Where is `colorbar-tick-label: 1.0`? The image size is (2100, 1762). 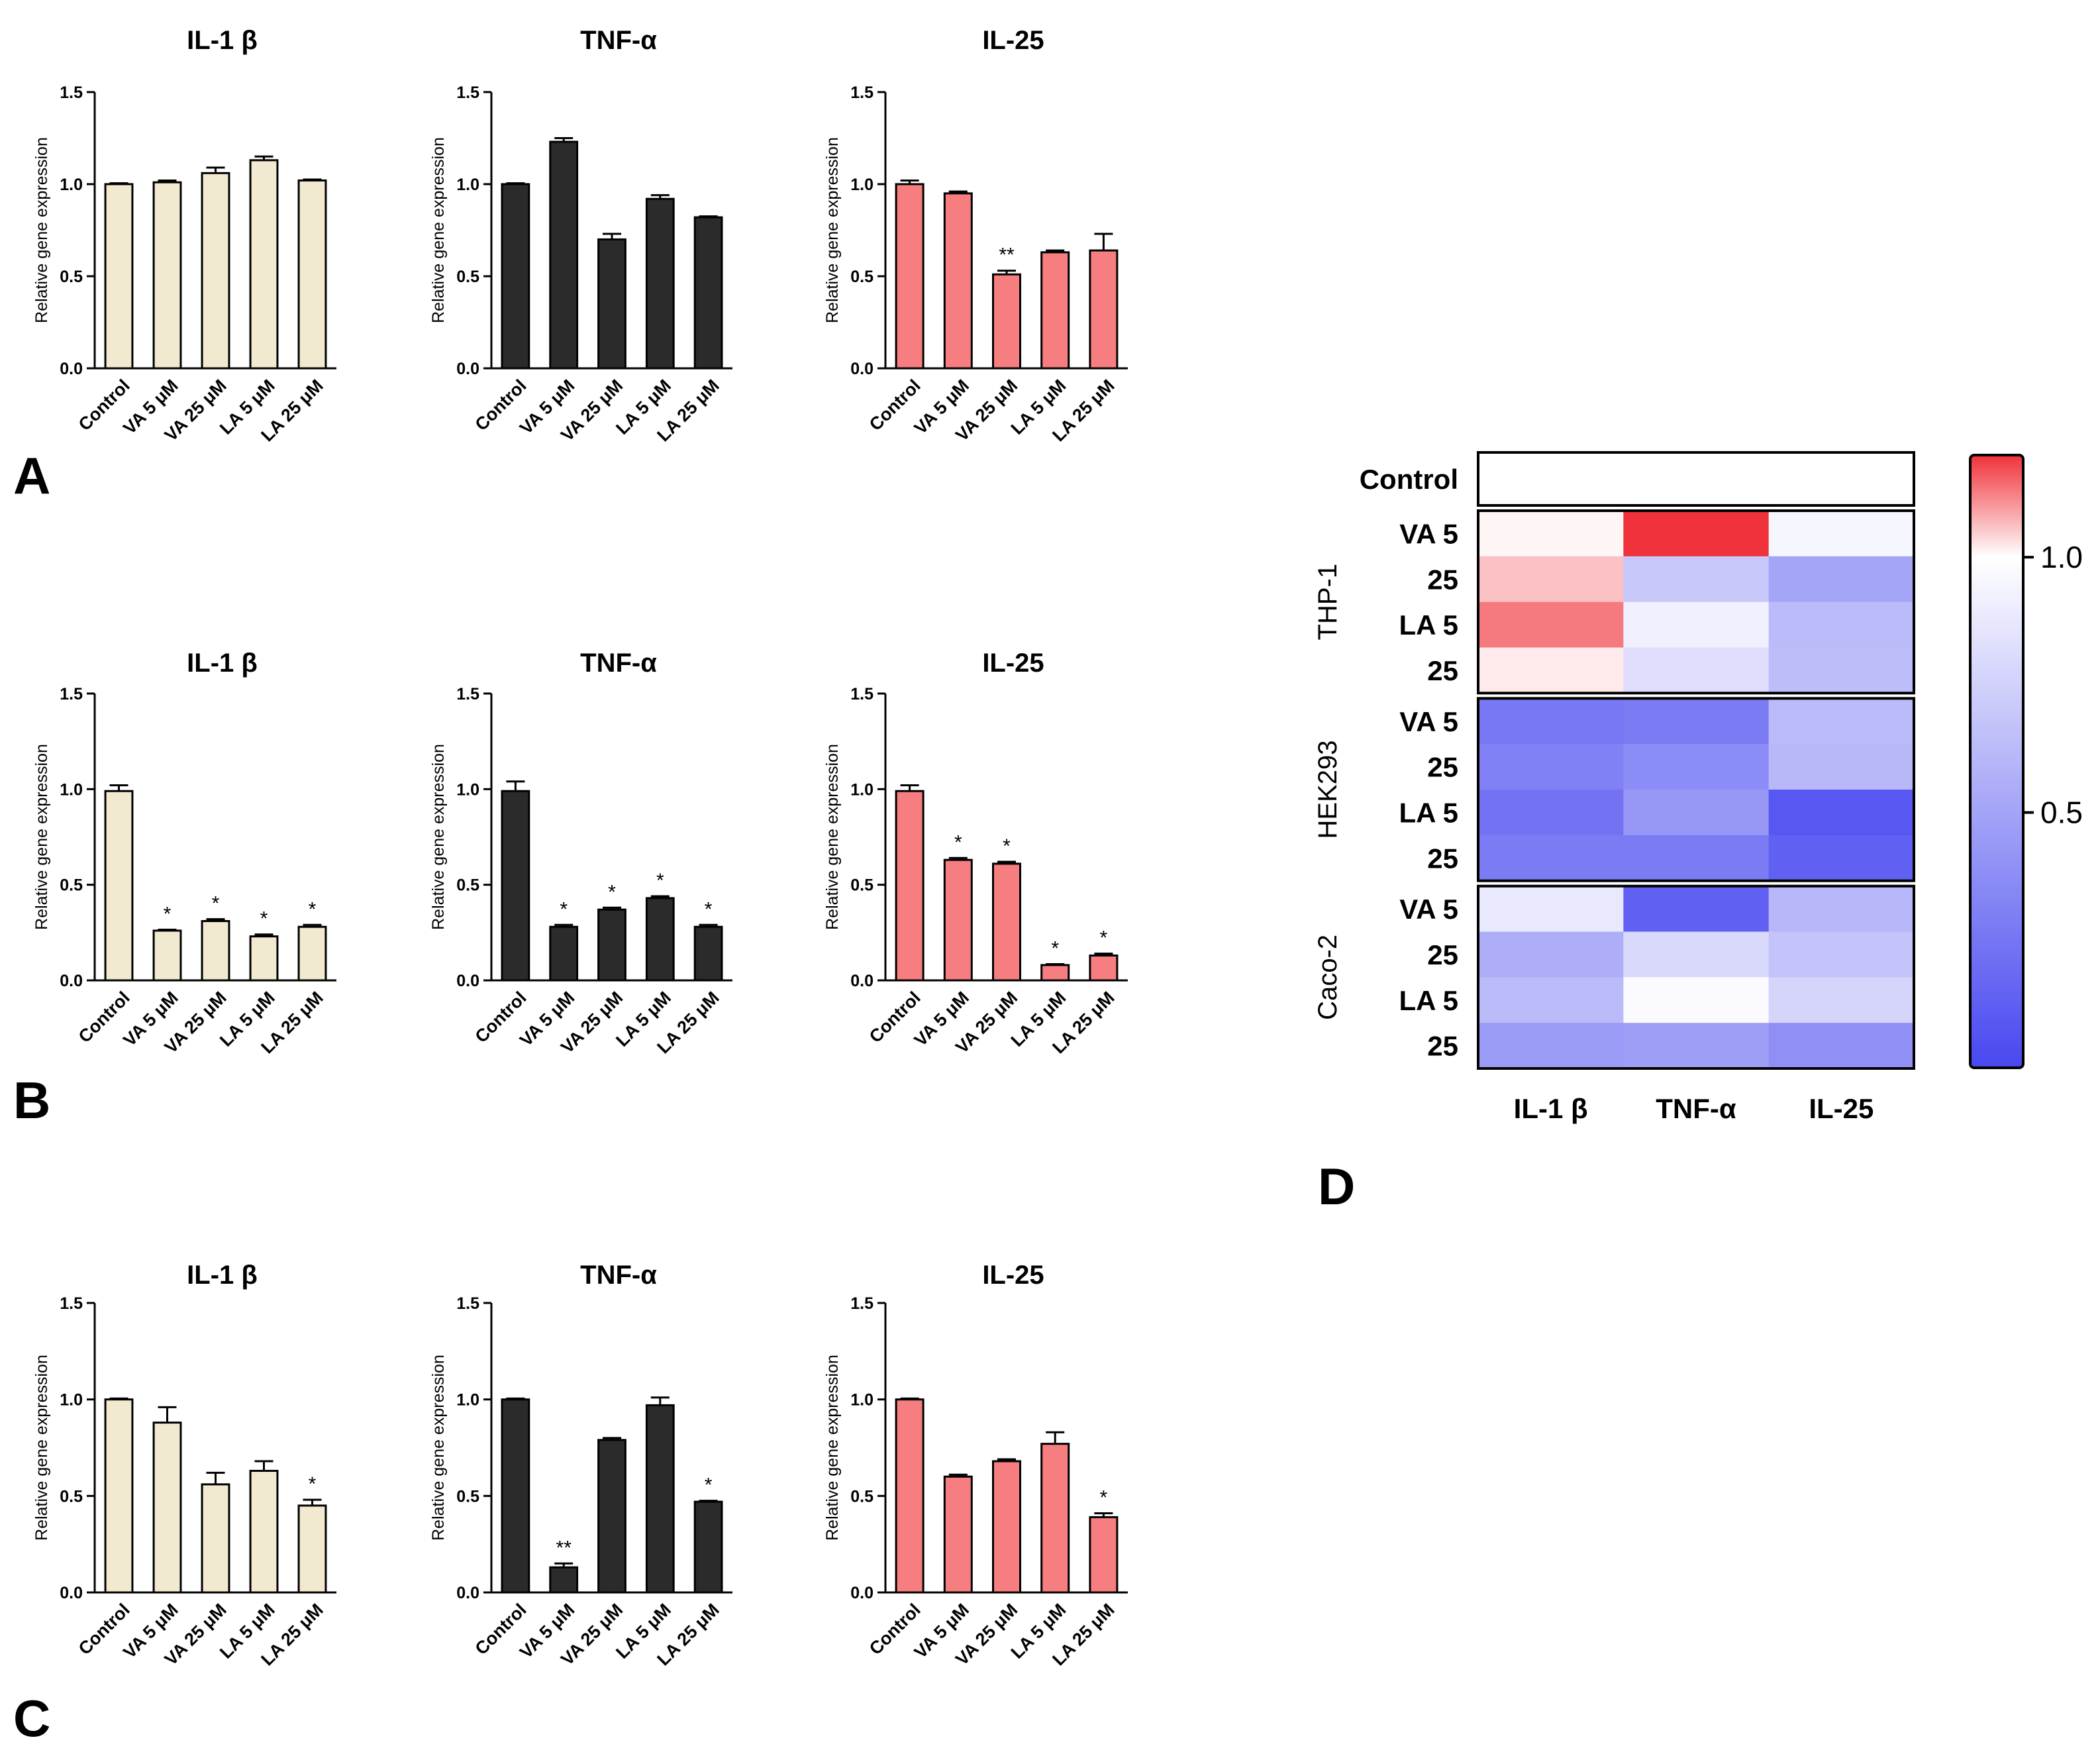 colorbar-tick-label: 1.0 is located at coordinates (2062, 557).